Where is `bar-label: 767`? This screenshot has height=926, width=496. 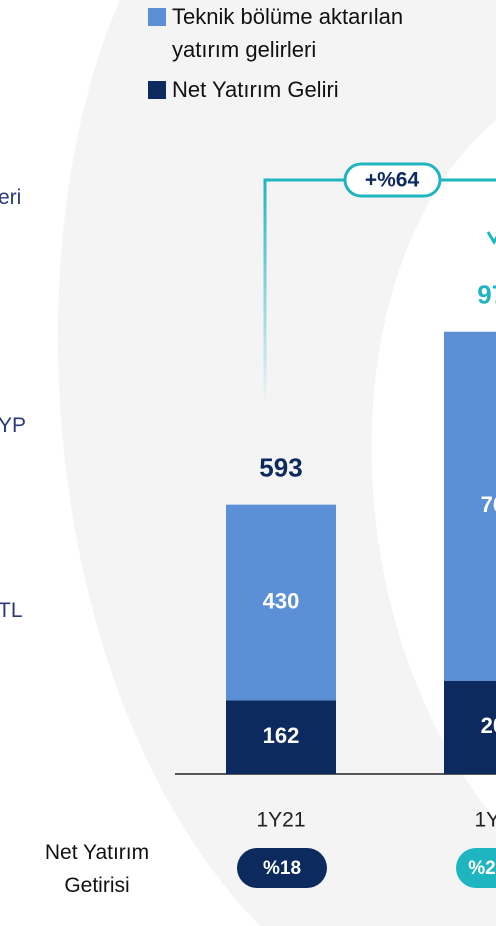
bar-label: 767 is located at coordinates (488, 504).